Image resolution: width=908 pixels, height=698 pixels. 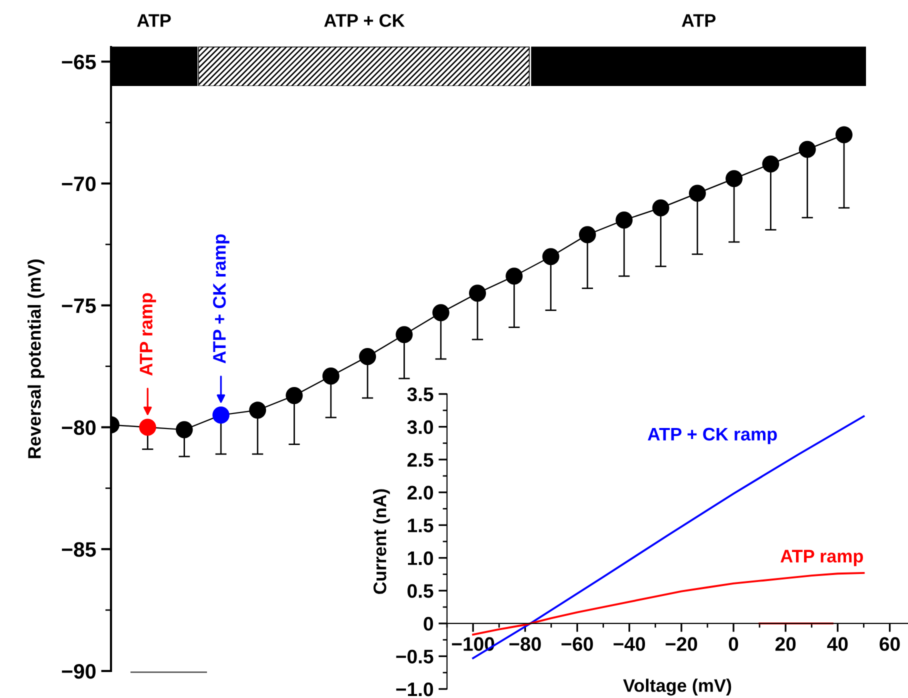 What do you see at coordinates (421, 558) in the screenshot?
I see `y-tick-label: 1.0` at bounding box center [421, 558].